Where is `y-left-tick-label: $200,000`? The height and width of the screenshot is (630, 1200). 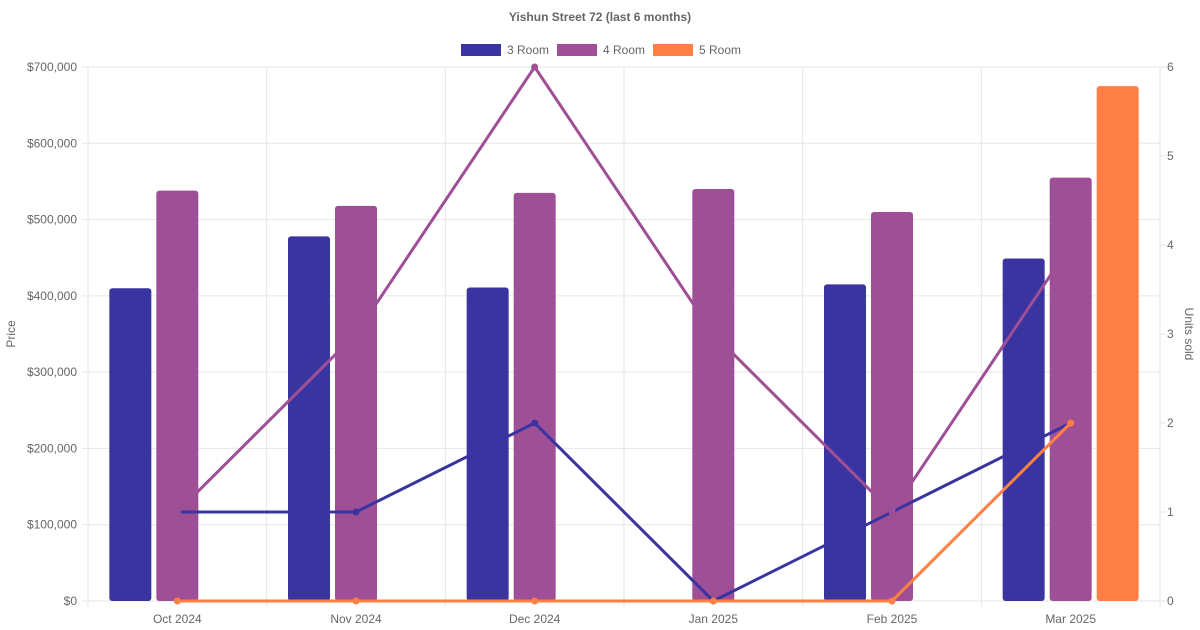 y-left-tick-label: $200,000 is located at coordinates (52, 448).